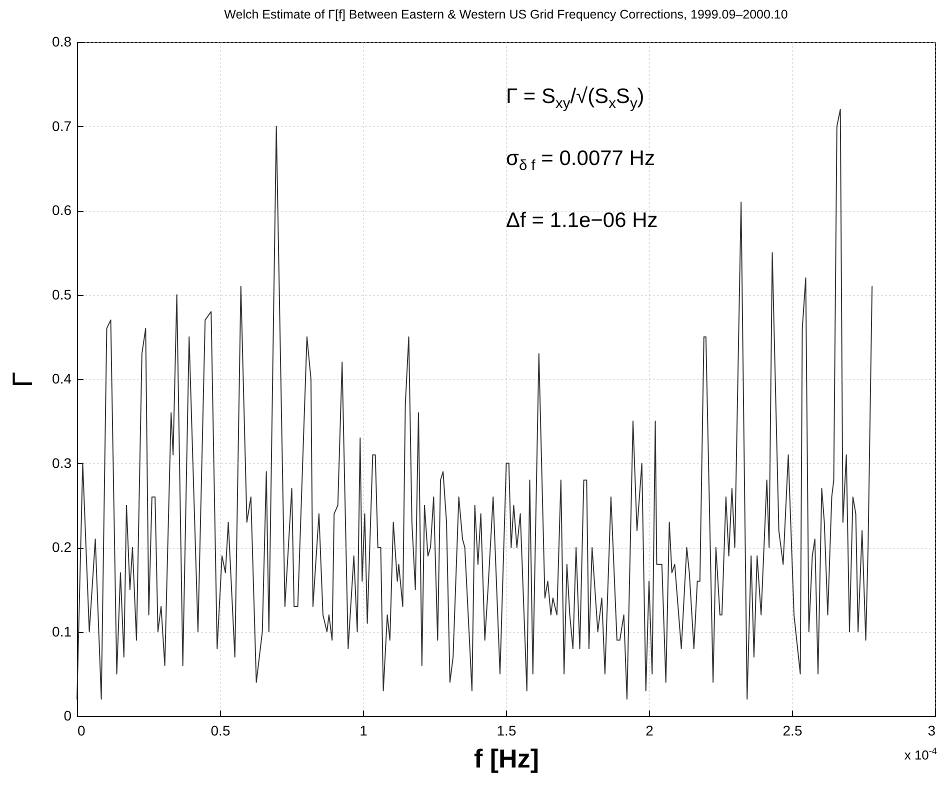 The height and width of the screenshot is (785, 945). I want to click on x-tick-label: 3, so click(932, 730).